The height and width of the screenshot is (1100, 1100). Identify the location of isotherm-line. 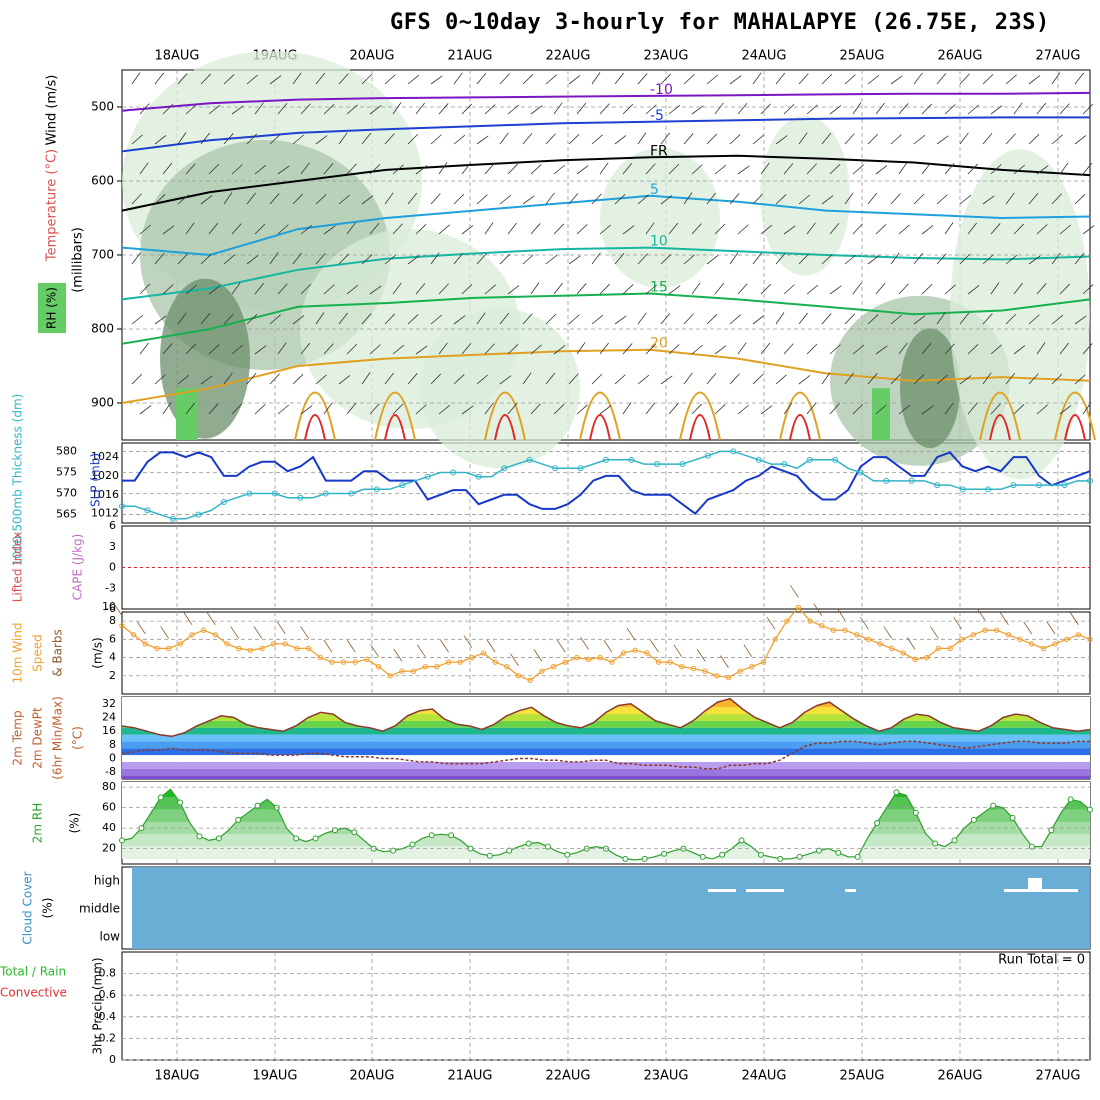
(606, 225).